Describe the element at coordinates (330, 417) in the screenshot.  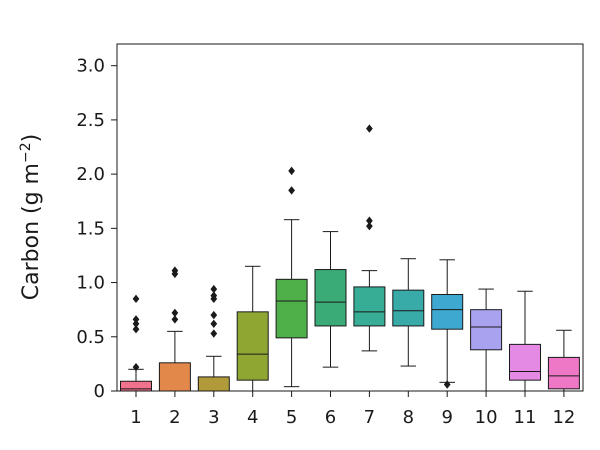
I see `x-tick-label: 6` at that location.